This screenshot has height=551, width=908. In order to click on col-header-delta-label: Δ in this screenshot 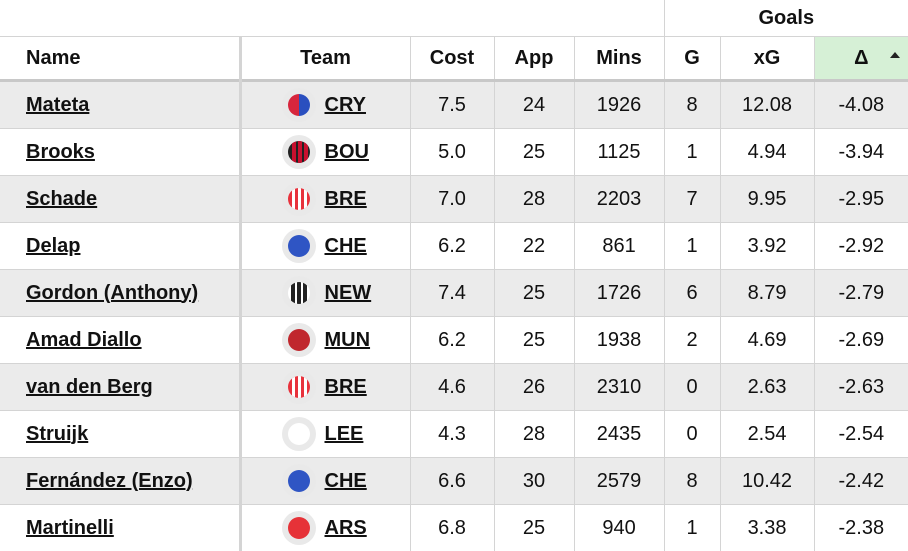, I will do `click(861, 58)`.